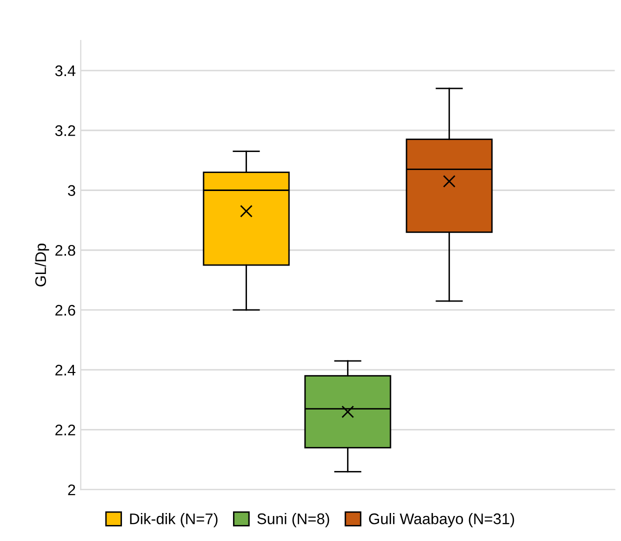 The height and width of the screenshot is (541, 621). Describe the element at coordinates (42, 265) in the screenshot. I see `y-axis-title: GL/Dp` at that location.